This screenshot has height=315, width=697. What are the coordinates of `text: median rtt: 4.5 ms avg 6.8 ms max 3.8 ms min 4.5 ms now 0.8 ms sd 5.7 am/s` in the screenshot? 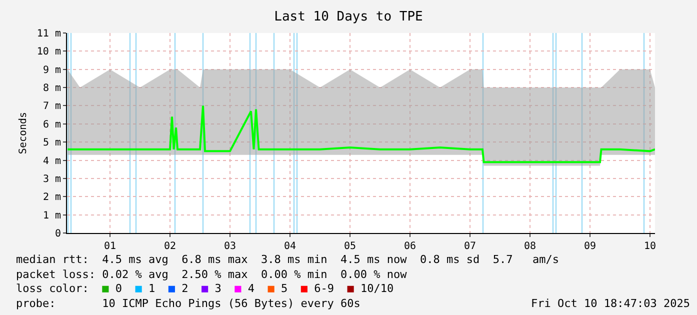 It's located at (288, 259).